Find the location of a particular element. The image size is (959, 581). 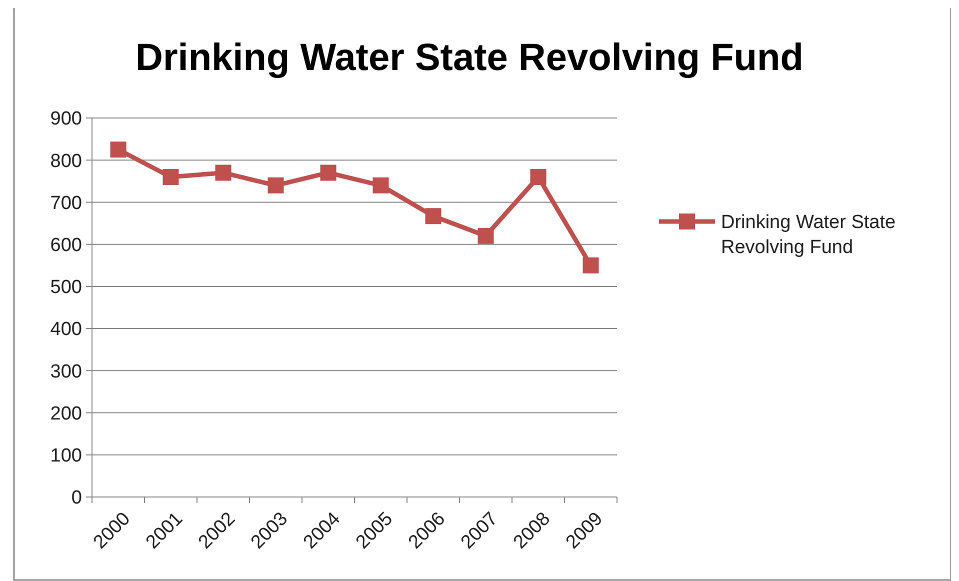

y-tick-label: 500 is located at coordinates (66, 287).